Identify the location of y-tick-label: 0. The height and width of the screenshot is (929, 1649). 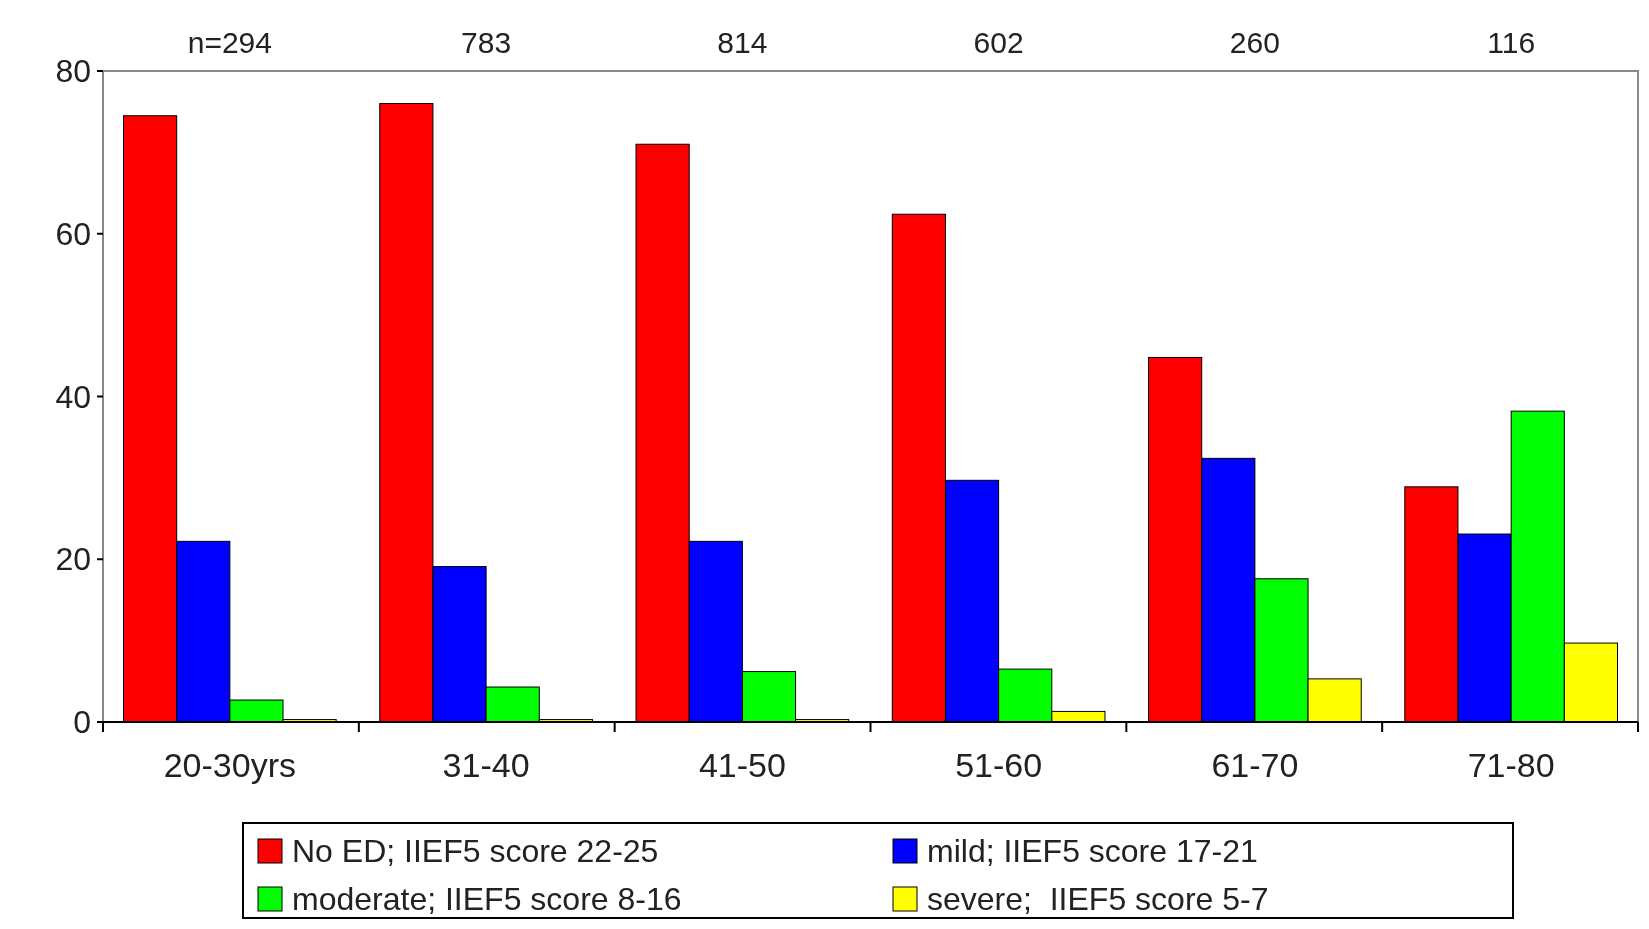
(82, 722).